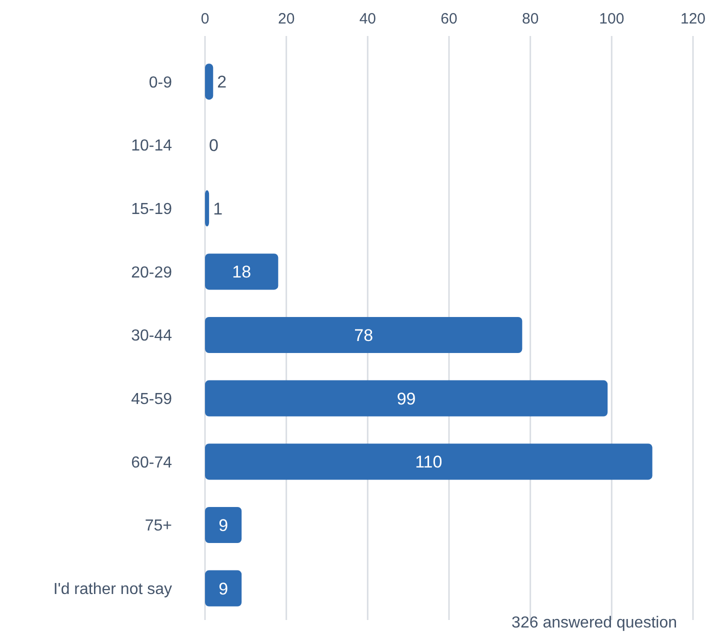  Describe the element at coordinates (218, 208) in the screenshot. I see `data-label: 1` at that location.